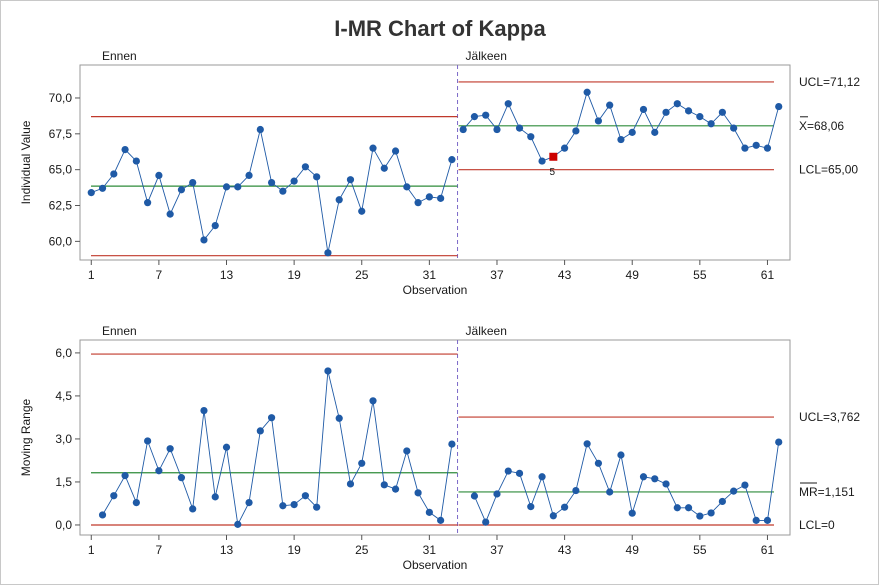 The width and height of the screenshot is (880, 586). I want to click on individuals-series-line, so click(272, 191).